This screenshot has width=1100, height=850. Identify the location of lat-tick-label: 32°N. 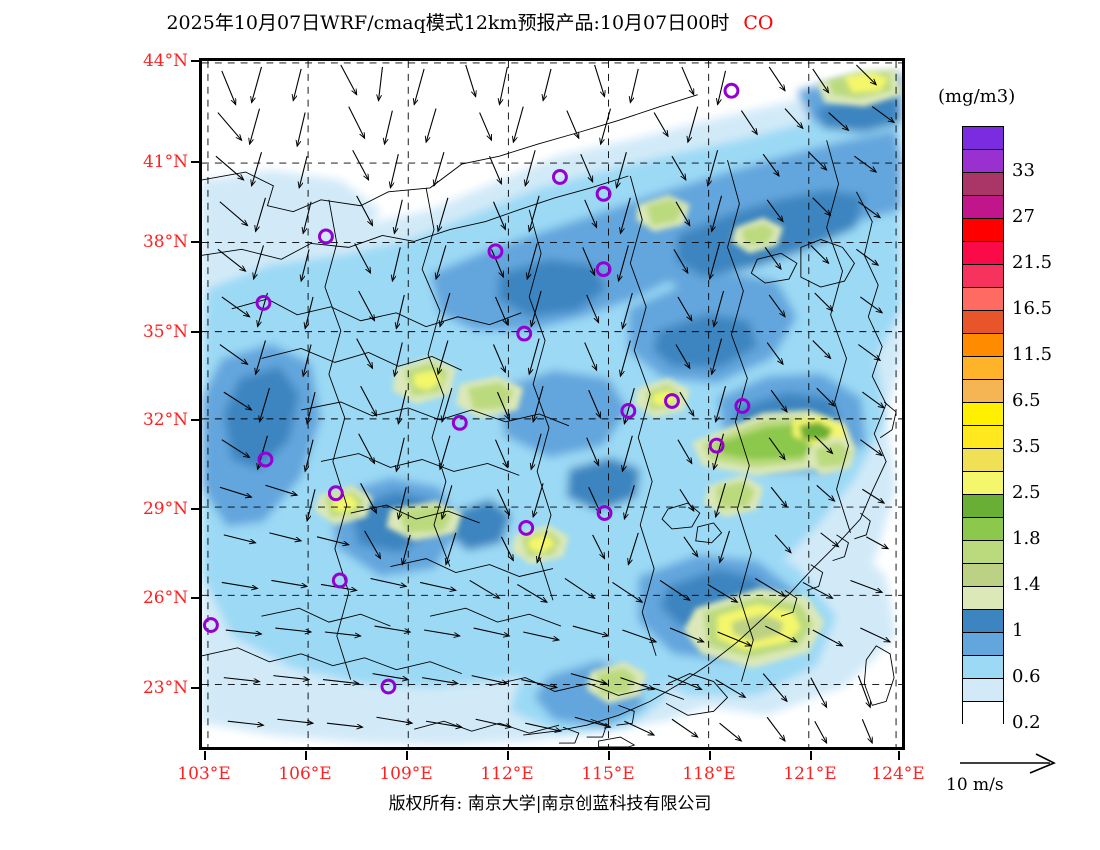
(165, 420).